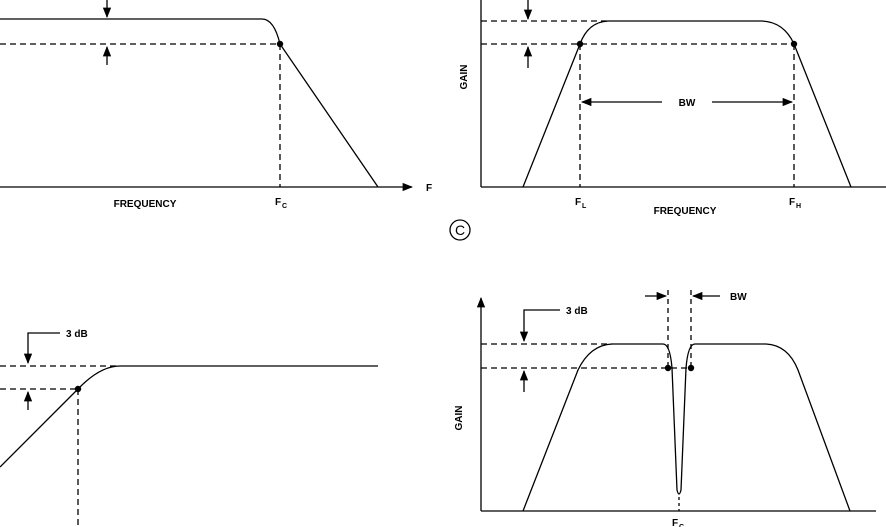  I want to click on bandpass-panel-letter: C, so click(460, 230).